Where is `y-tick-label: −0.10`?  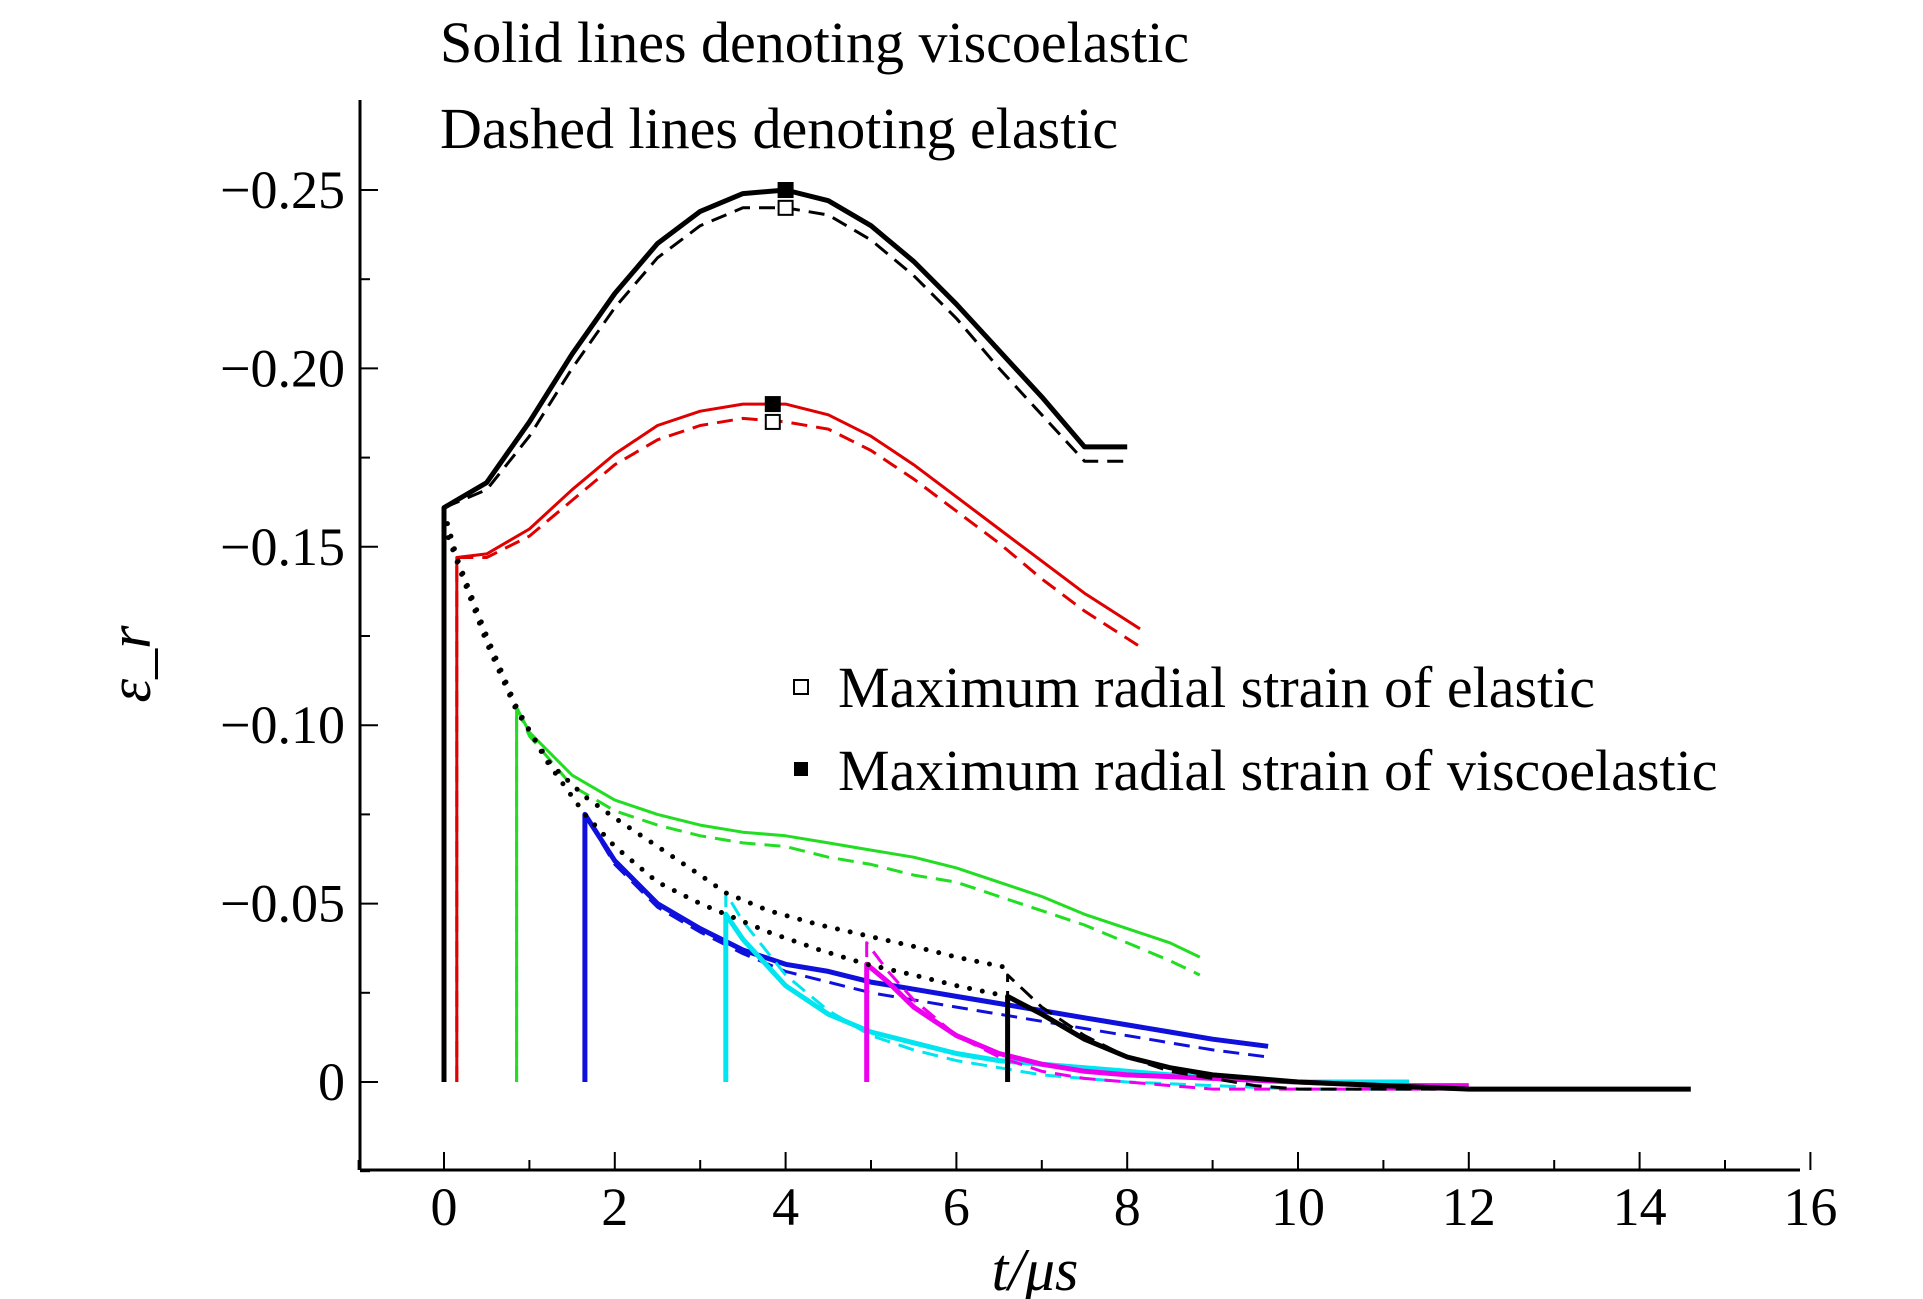 y-tick-label: −0.10 is located at coordinates (282, 725).